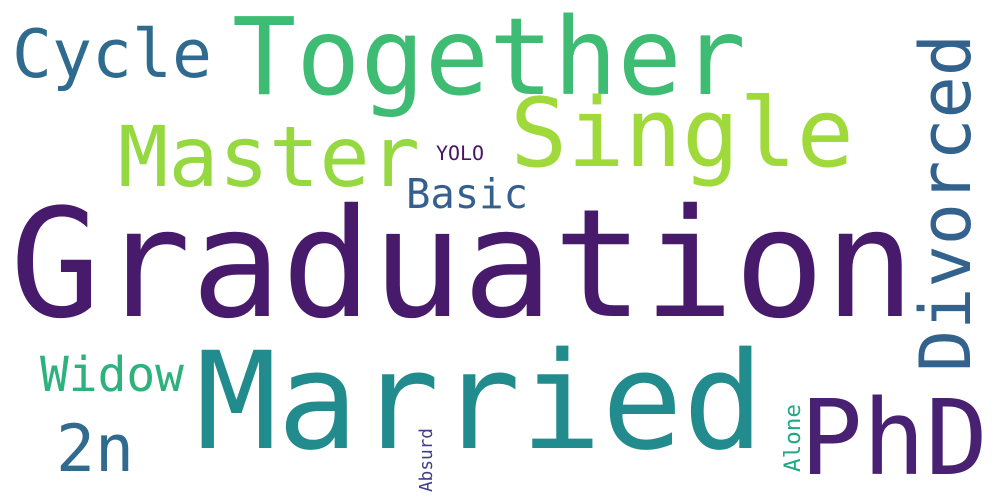 The width and height of the screenshot is (1000, 500). I want to click on word-phd: PhD, so click(894, 437).